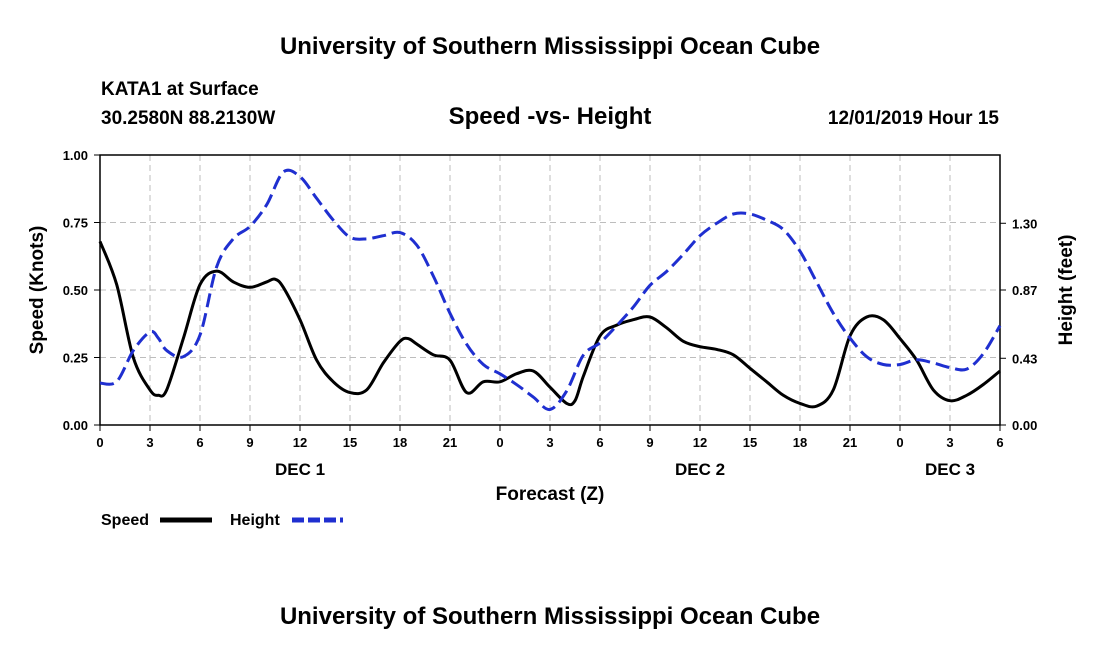 Image resolution: width=1100 pixels, height=650 pixels. Describe the element at coordinates (1024, 290) in the screenshot. I see `y2-tick-label: 0.87` at that location.